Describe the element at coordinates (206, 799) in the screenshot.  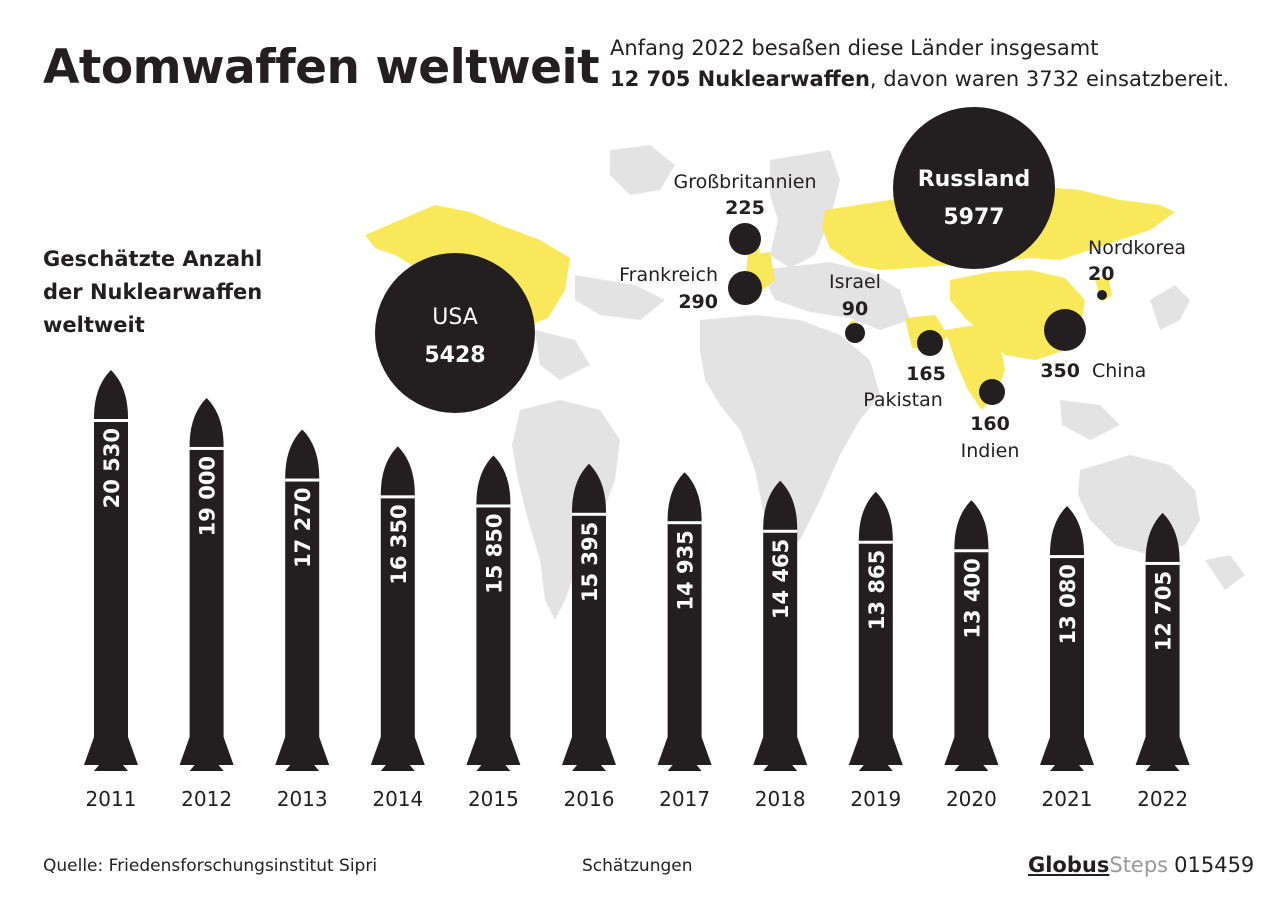
I see `year-tick-label: 2012` at that location.